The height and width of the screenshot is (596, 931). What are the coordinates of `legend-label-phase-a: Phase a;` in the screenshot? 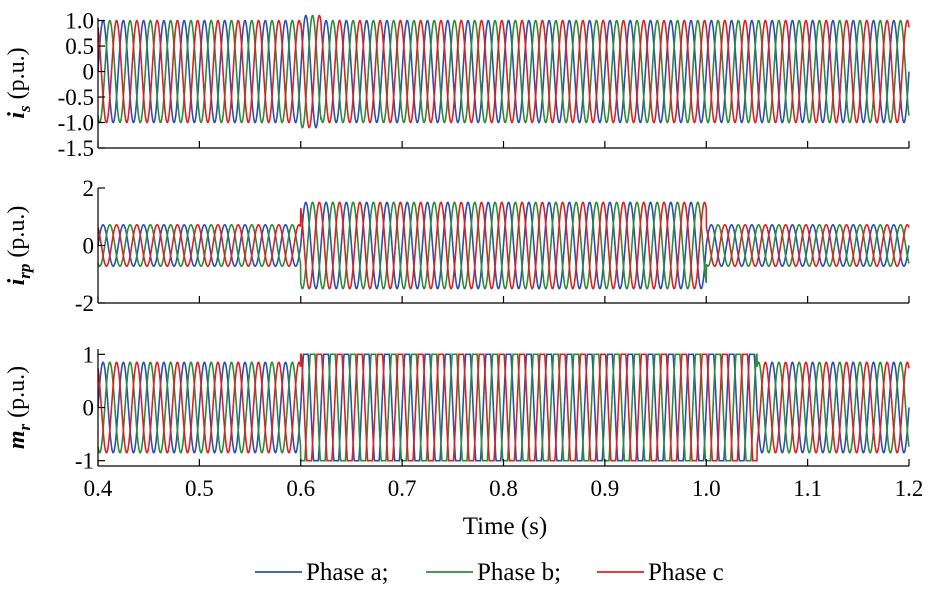 It's located at (347, 572).